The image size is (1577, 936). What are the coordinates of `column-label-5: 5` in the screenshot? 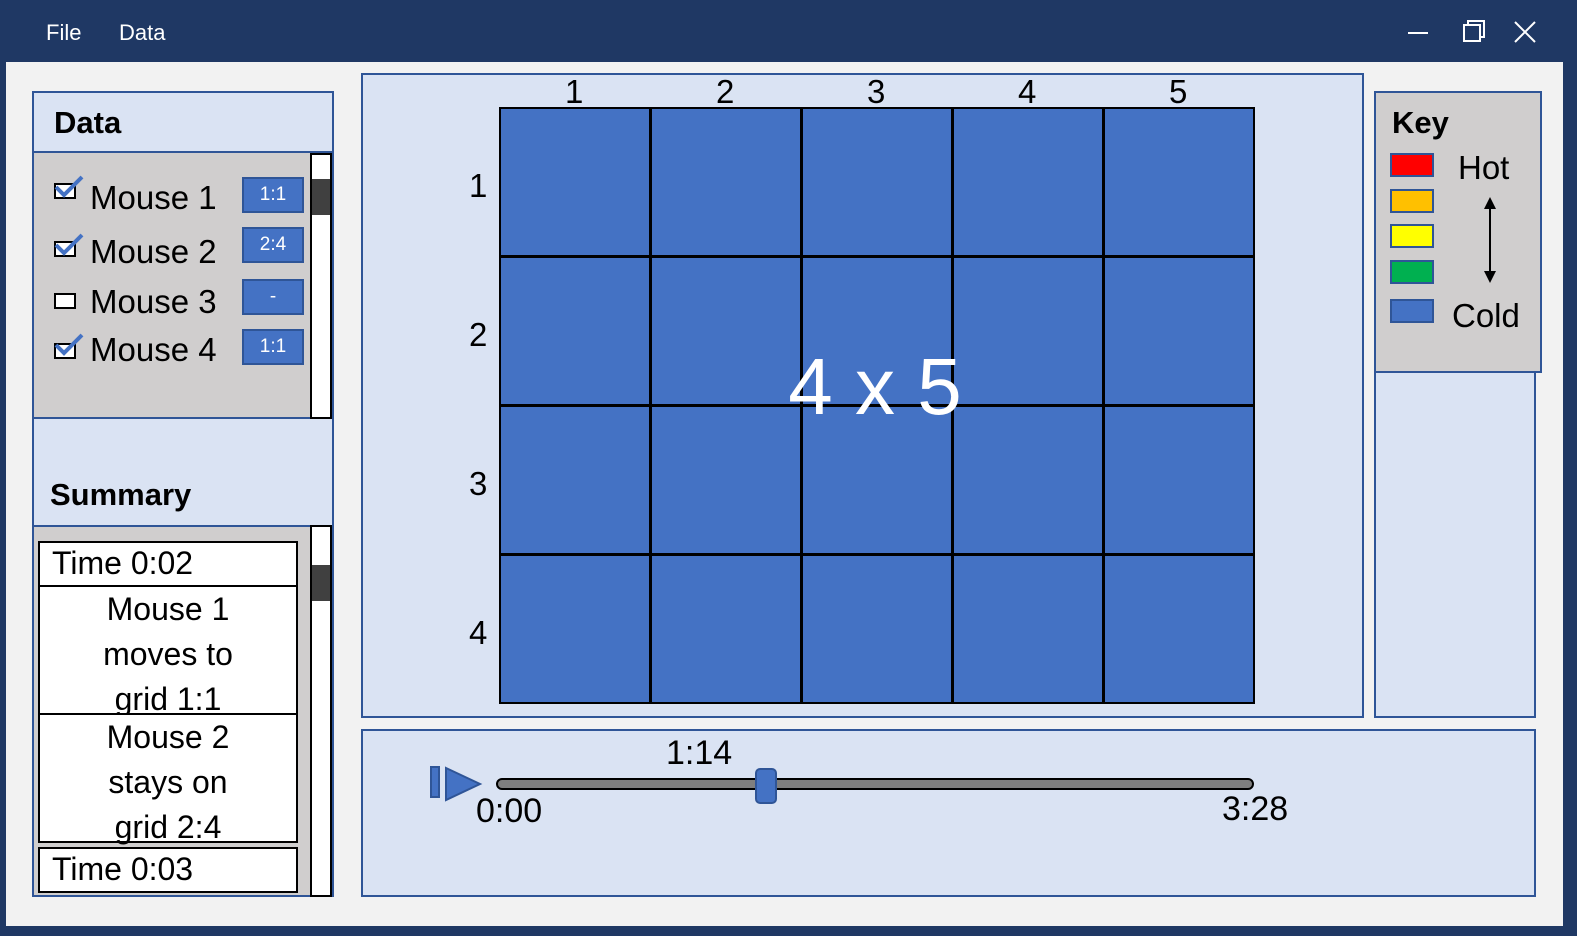 It's located at (1178, 91).